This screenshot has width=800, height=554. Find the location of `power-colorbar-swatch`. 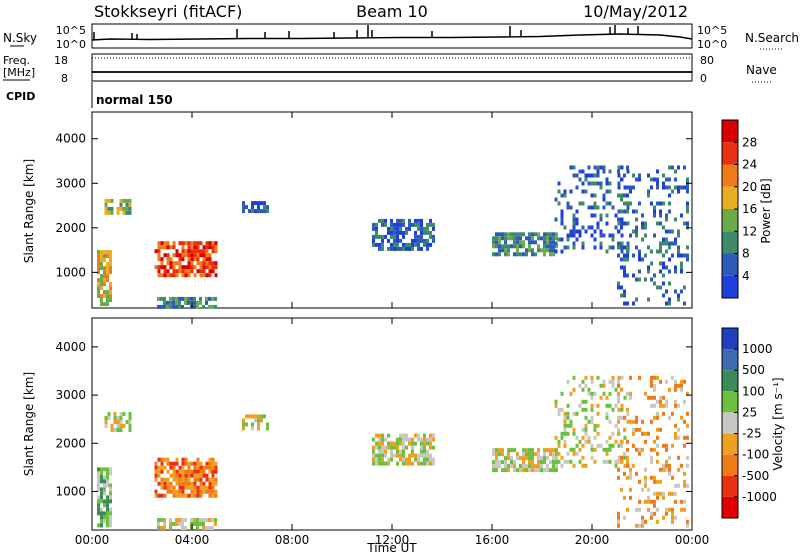

power-colorbar-swatch is located at coordinates (730, 242).